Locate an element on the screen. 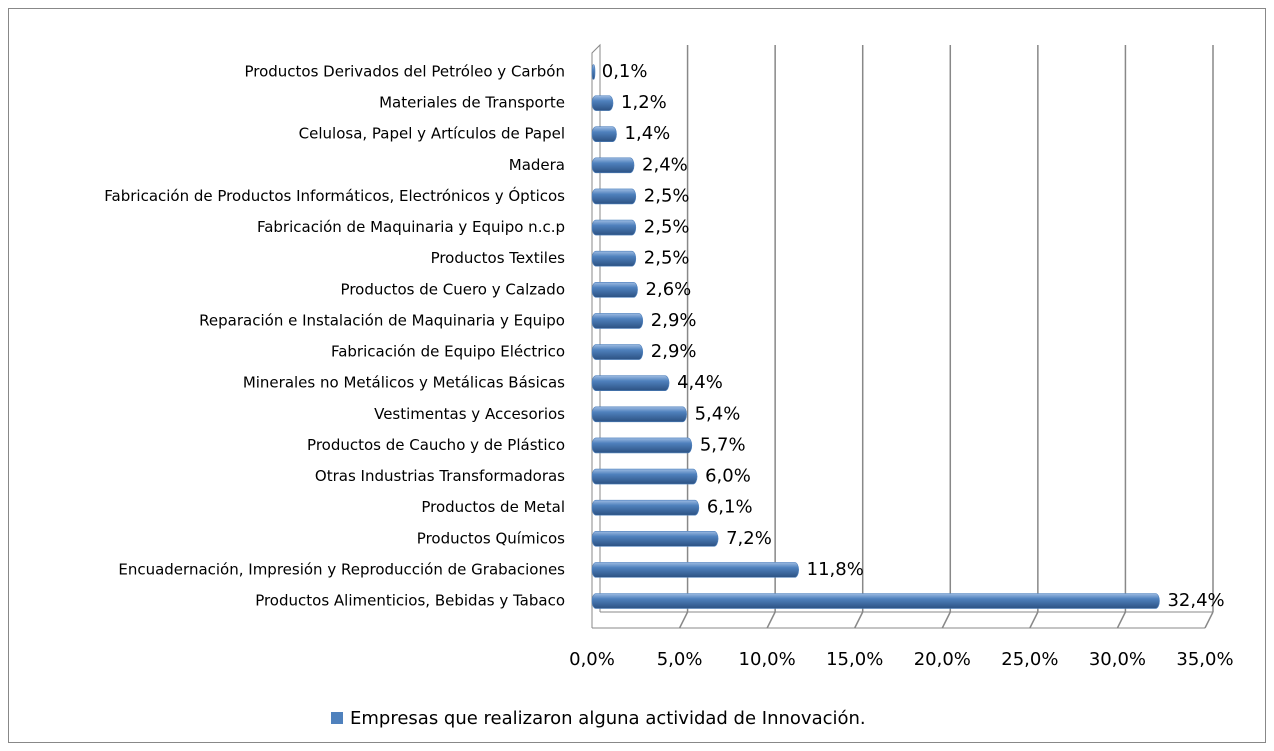 Image resolution: width=1274 pixels, height=751 pixels. category-label: Productos Alimenticios, Bebidas y Tabaco is located at coordinates (410, 601).